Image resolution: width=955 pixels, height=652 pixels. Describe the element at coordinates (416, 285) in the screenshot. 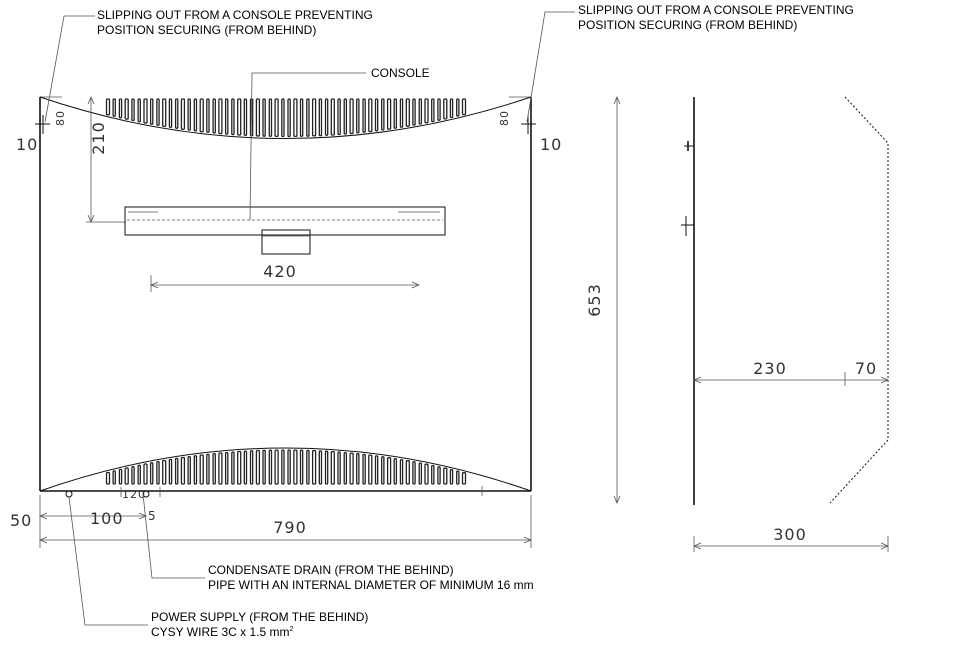

I see `dim-arrow-420-right` at that location.